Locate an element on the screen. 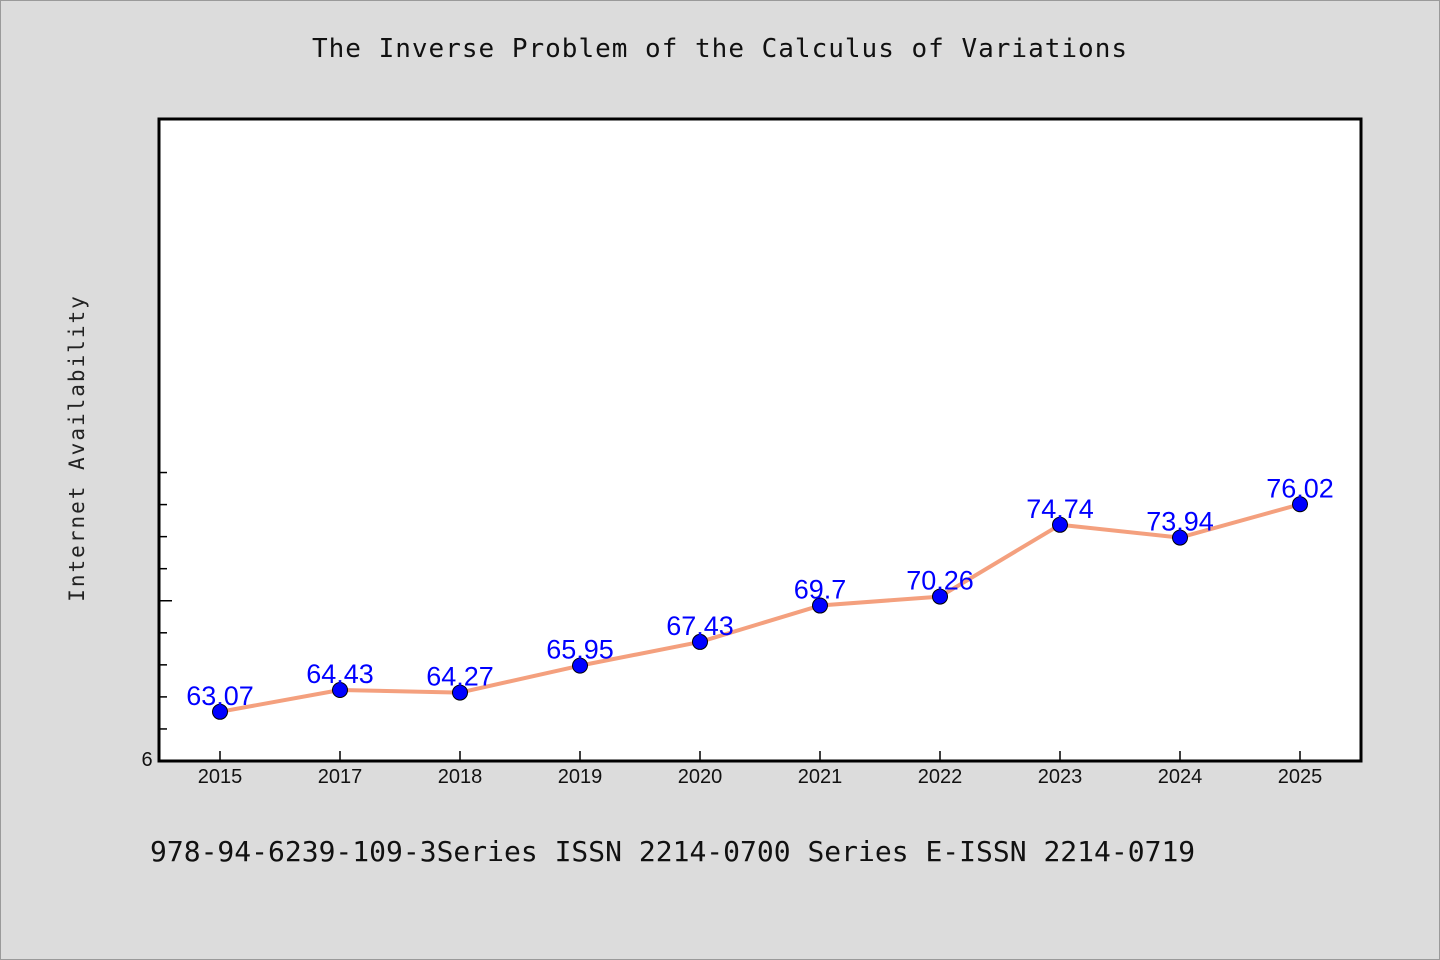 Image resolution: width=1440 pixels, height=960 pixels. data-label: 74.74 is located at coordinates (1060, 509).